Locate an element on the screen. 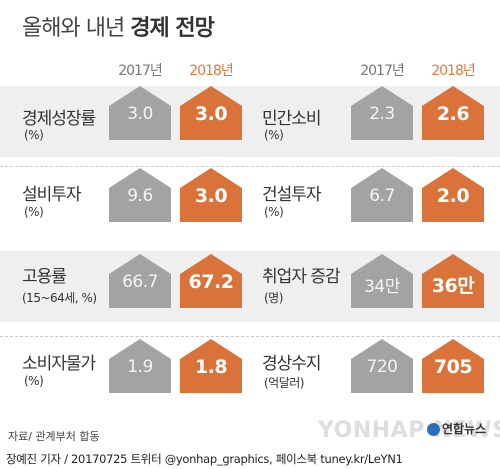 Image resolution: width=500 pixels, height=469 pixels. value-account-2018: 705 is located at coordinates (453, 367).